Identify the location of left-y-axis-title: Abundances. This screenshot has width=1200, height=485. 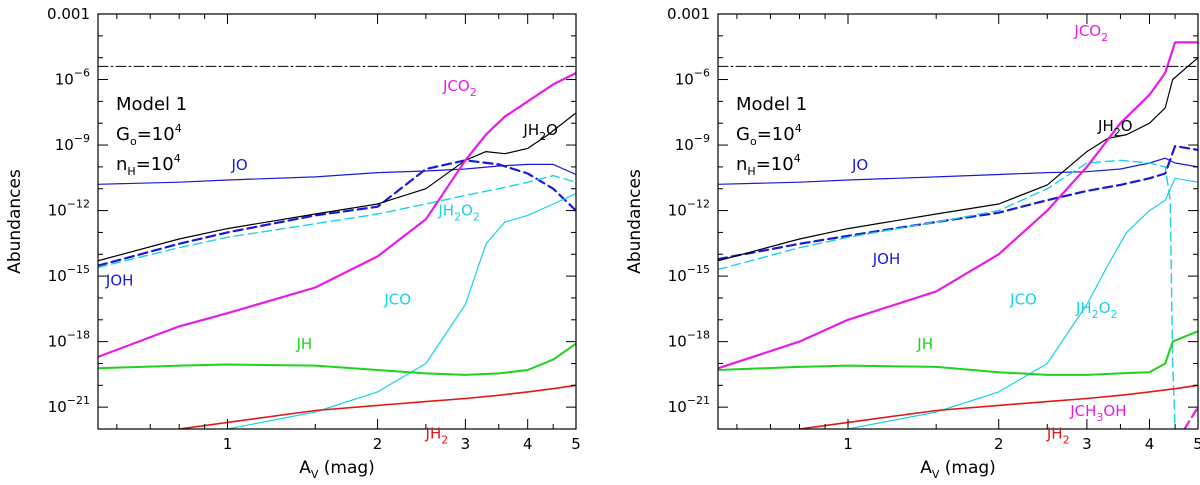
(15, 221).